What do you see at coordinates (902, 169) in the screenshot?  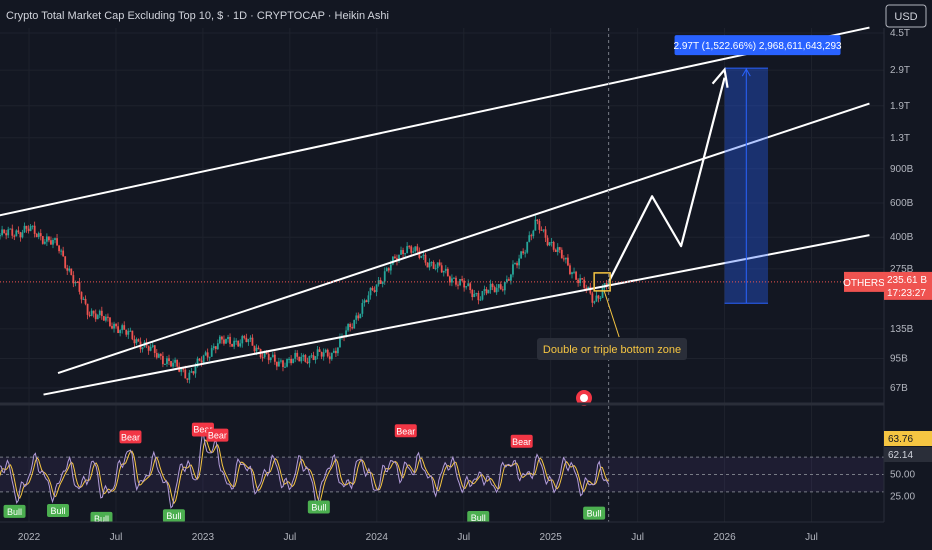 I see `price-axis-tick: 900B` at bounding box center [902, 169].